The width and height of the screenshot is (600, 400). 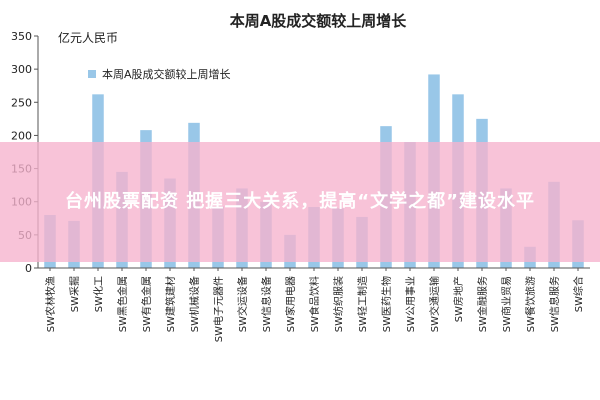 What do you see at coordinates (242, 304) in the screenshot?
I see `x-tick-label: SW交运设备` at bounding box center [242, 304].